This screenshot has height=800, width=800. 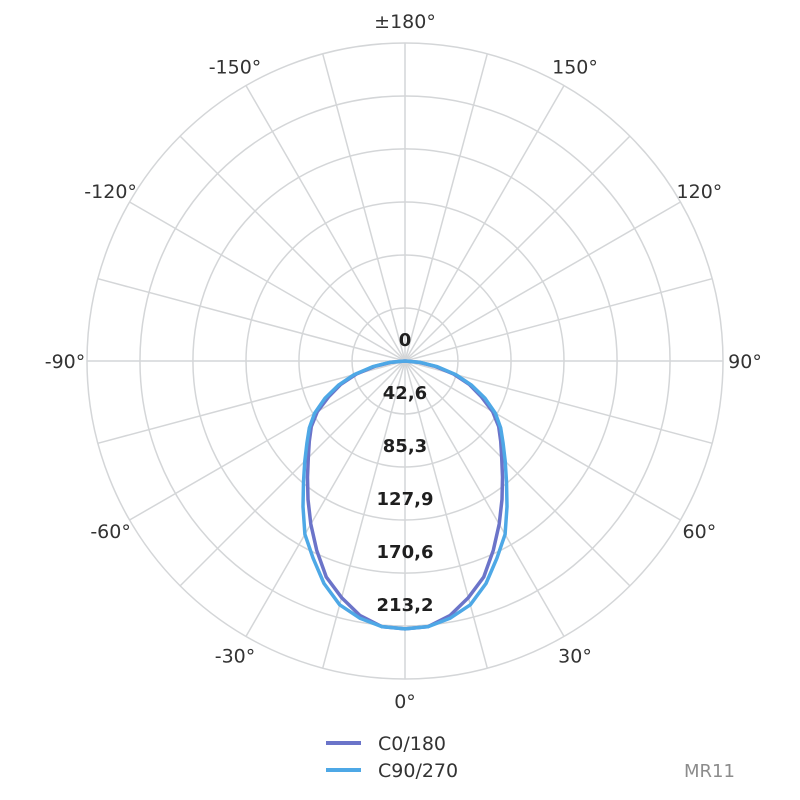 What do you see at coordinates (700, 532) in the screenshot?
I see `angle-label: 60°` at bounding box center [700, 532].